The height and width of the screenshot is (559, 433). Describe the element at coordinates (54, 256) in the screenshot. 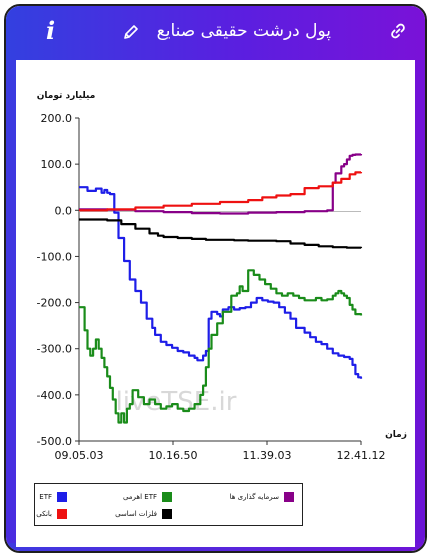

I see `y-tick-label: -100.0` at that location.